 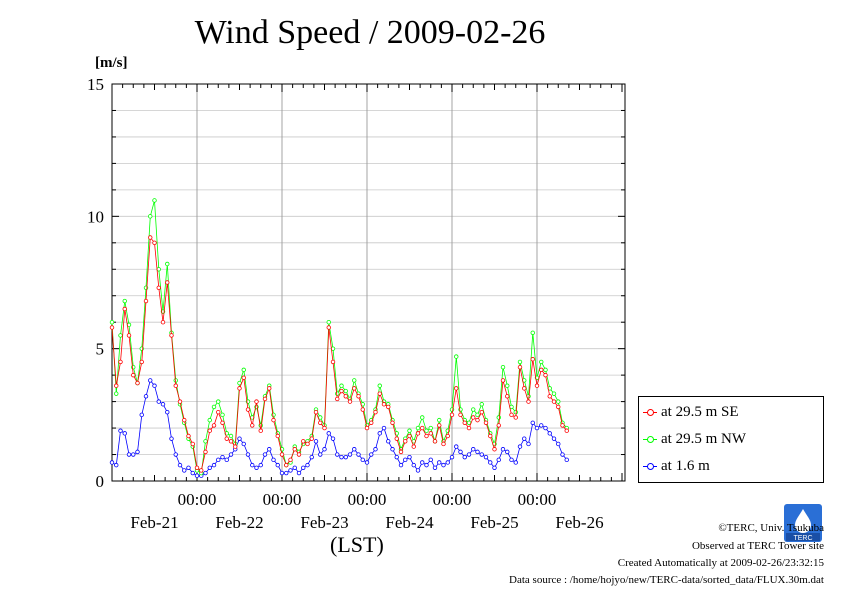 I want to click on credit-copyright: ©TERC, Univ. Tsukuba, so click(x=771, y=528).